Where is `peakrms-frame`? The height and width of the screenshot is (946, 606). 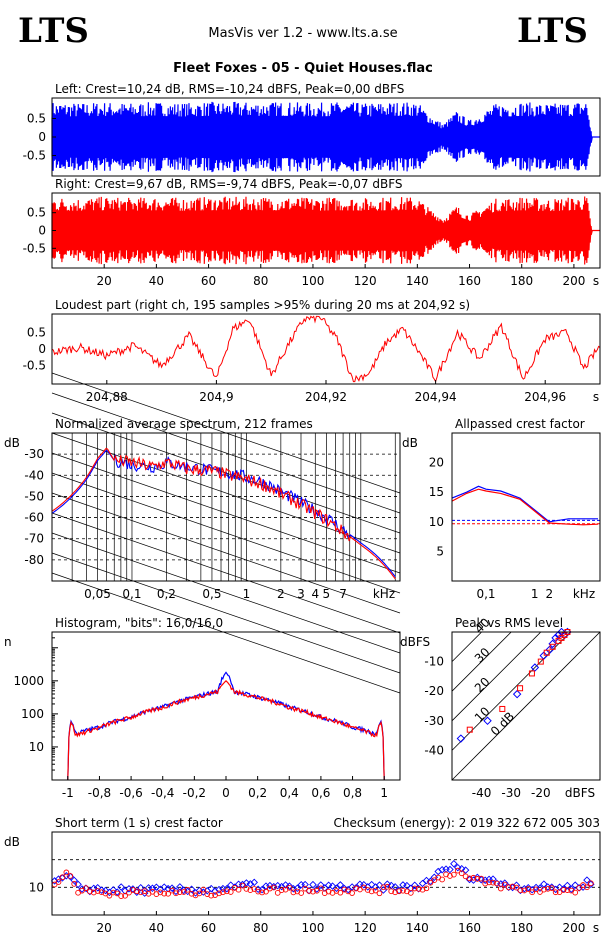 peakrms-frame is located at coordinates (526, 706).